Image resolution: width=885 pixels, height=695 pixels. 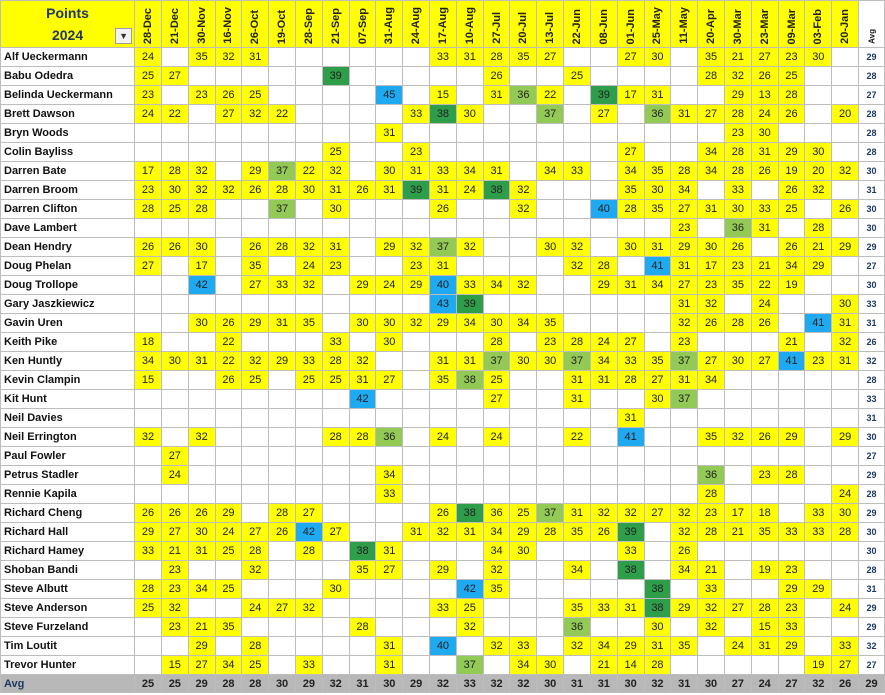 I want to click on score-cell: 19, so click(x=818, y=665).